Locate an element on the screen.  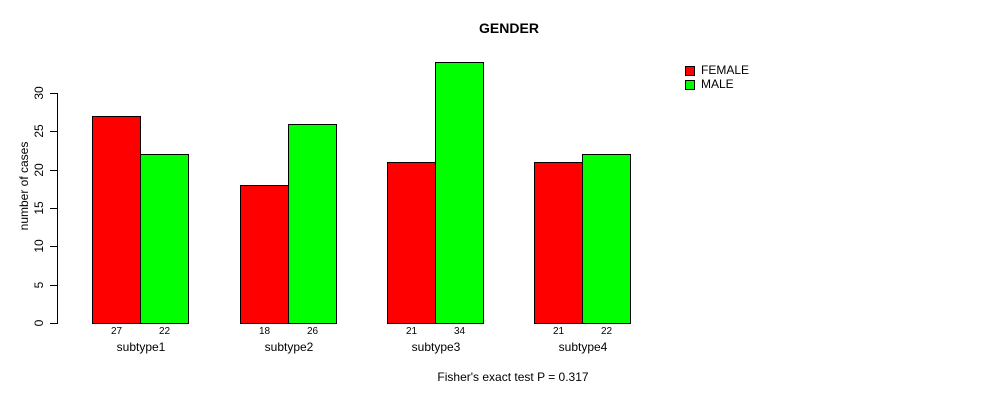
y-tick-label: 25 is located at coordinates (39, 131).